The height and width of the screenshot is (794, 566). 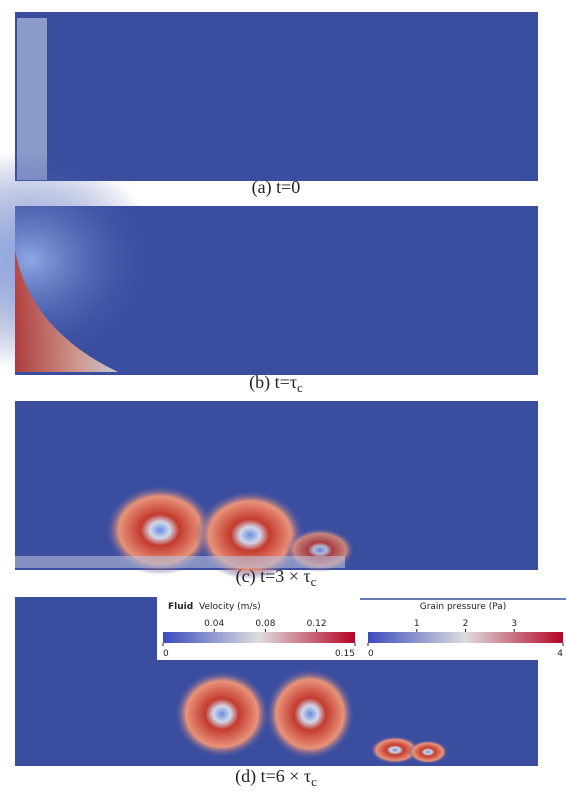 What do you see at coordinates (276, 187) in the screenshot?
I see `caption: (a) t=0` at bounding box center [276, 187].